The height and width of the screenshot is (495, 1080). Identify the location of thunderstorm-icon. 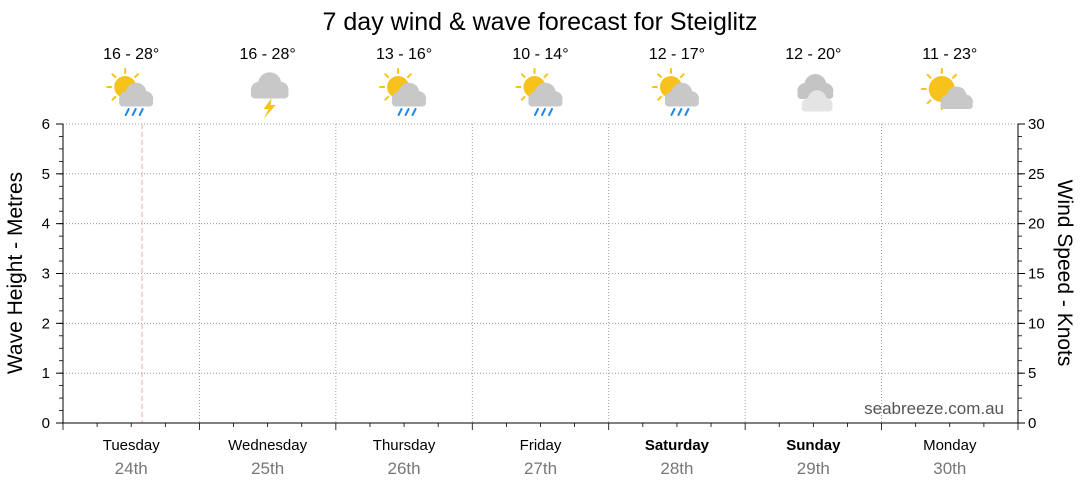
(269, 95).